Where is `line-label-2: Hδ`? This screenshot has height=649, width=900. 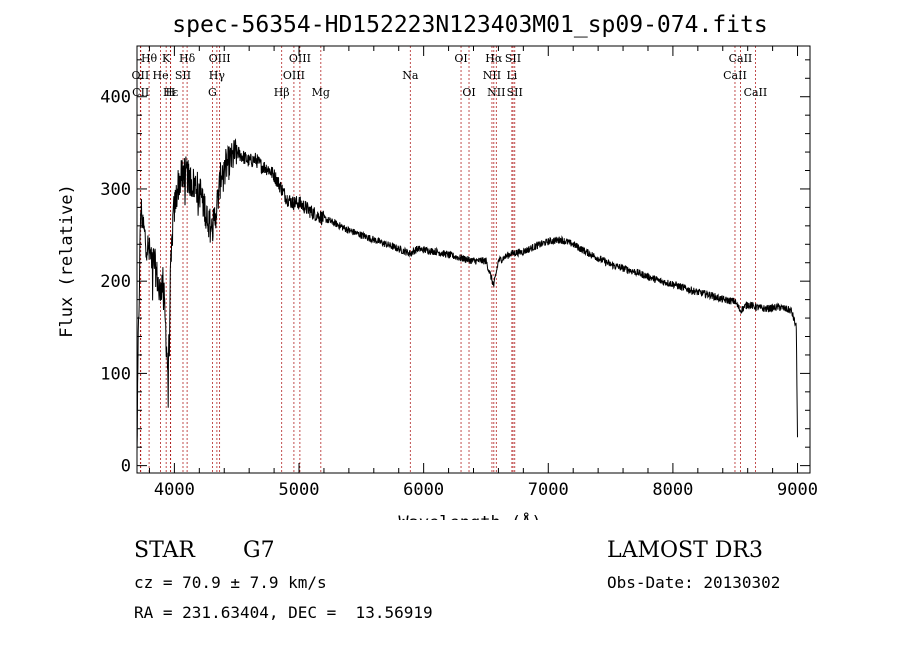
line-label-2: Hδ is located at coordinates (187, 58).